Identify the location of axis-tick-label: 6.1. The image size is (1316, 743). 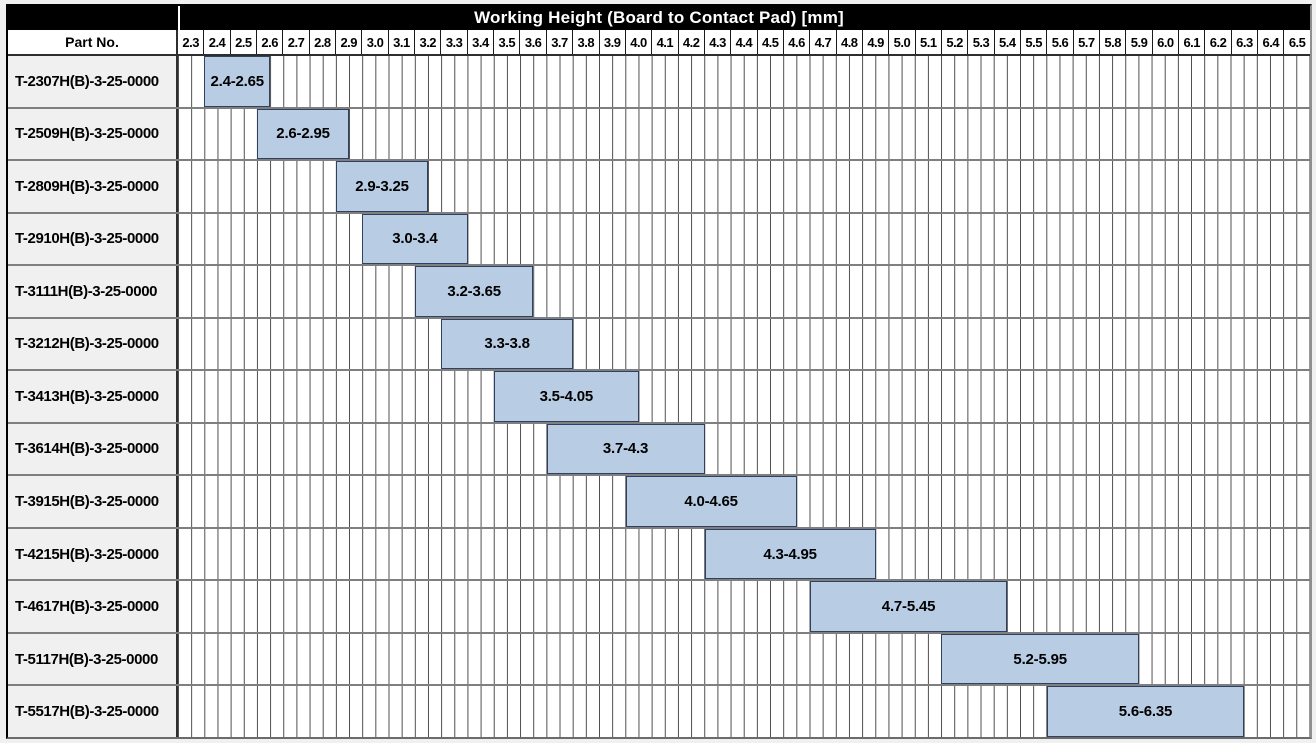
(1191, 42).